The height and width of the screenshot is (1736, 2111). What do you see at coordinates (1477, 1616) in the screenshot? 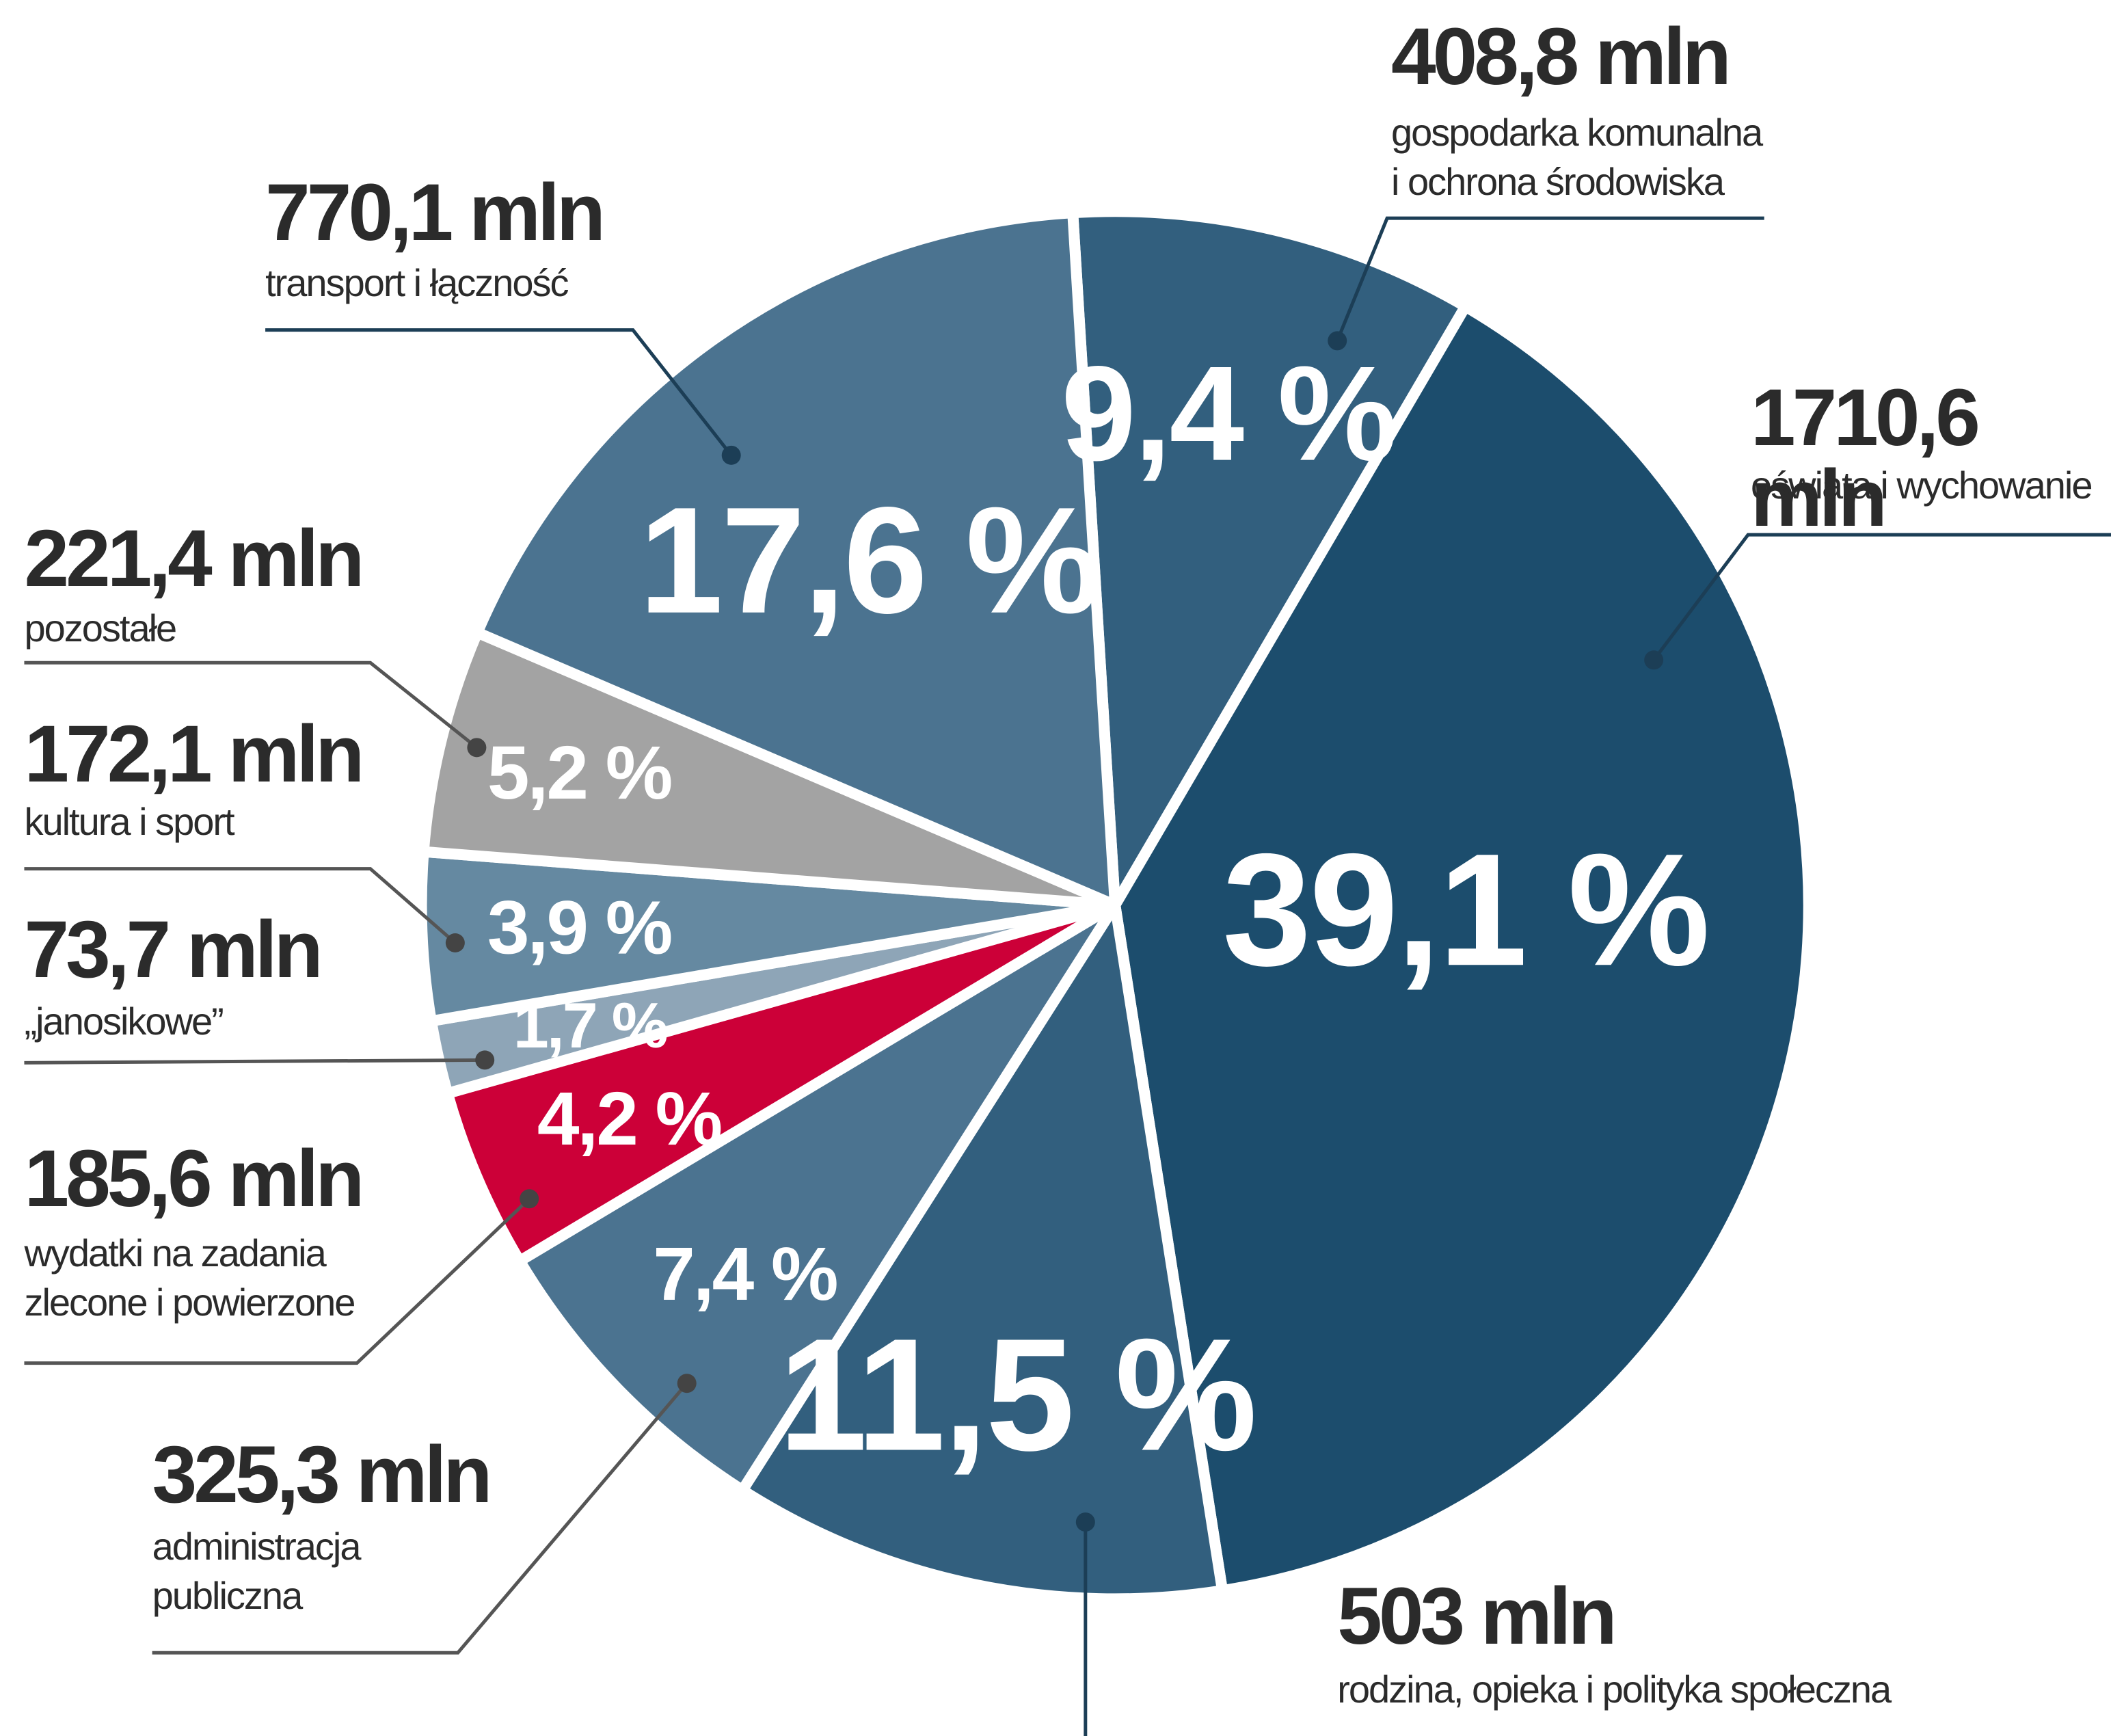
I see `amount-label: 503 mln` at bounding box center [1477, 1616].